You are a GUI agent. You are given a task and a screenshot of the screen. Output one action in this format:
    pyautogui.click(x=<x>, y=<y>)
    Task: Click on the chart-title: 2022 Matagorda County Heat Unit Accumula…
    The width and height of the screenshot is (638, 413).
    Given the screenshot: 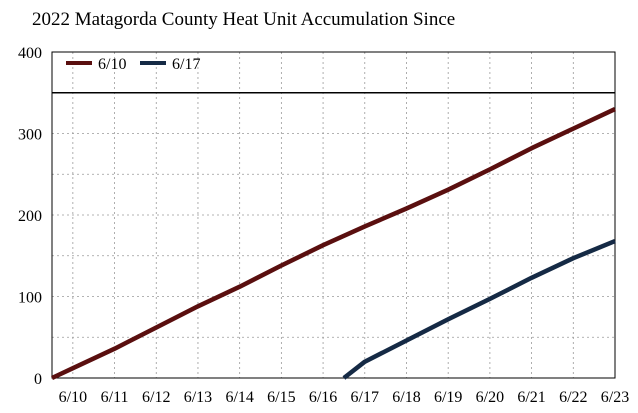 What is the action you would take?
    pyautogui.click(x=243, y=19)
    